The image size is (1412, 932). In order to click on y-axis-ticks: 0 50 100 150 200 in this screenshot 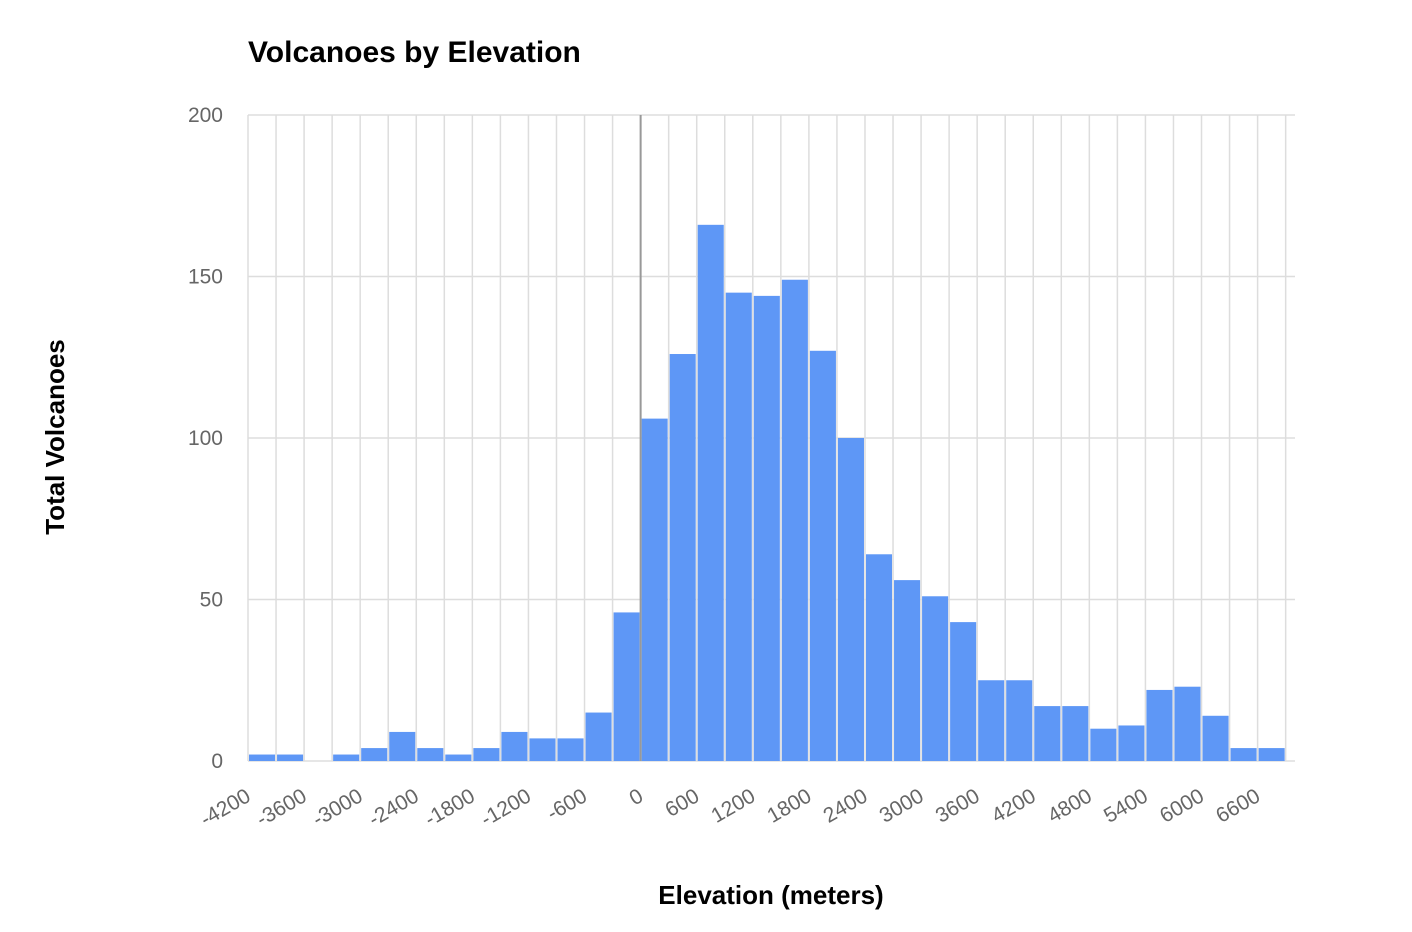, I will do `click(205, 438)`.